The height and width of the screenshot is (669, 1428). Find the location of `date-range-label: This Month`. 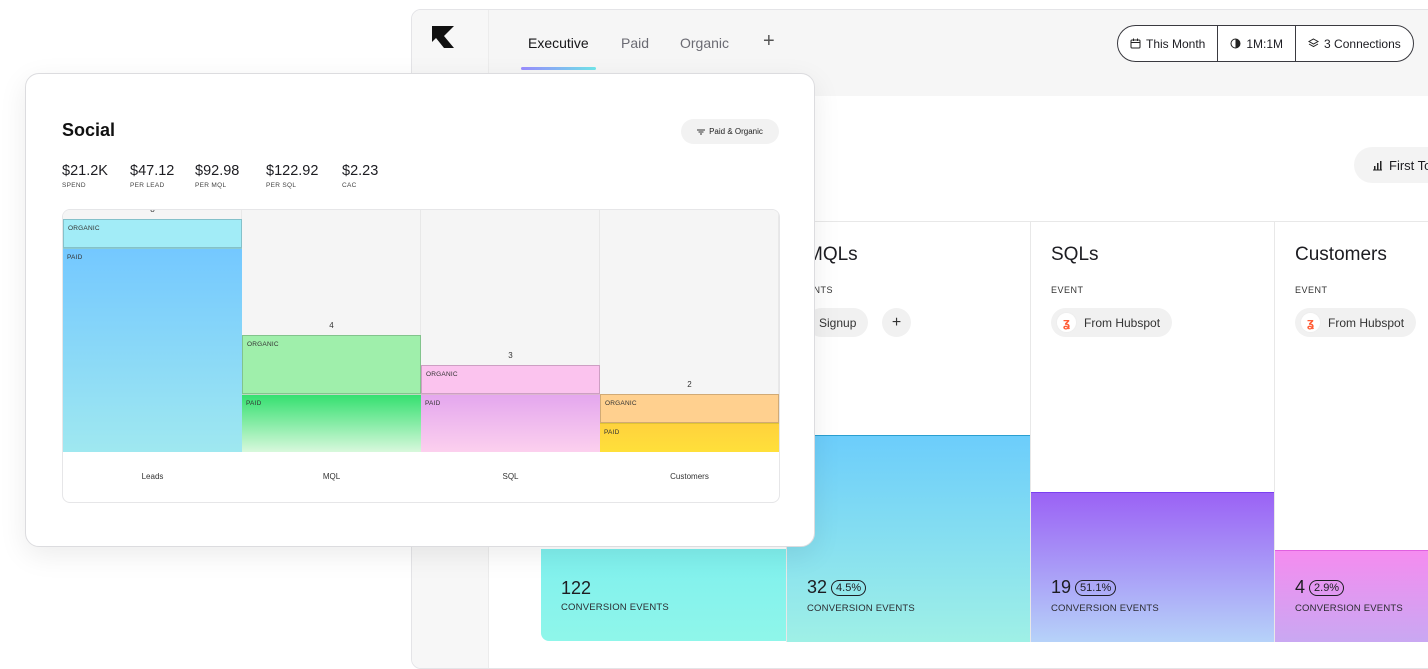

date-range-label: This Month is located at coordinates (1176, 43).